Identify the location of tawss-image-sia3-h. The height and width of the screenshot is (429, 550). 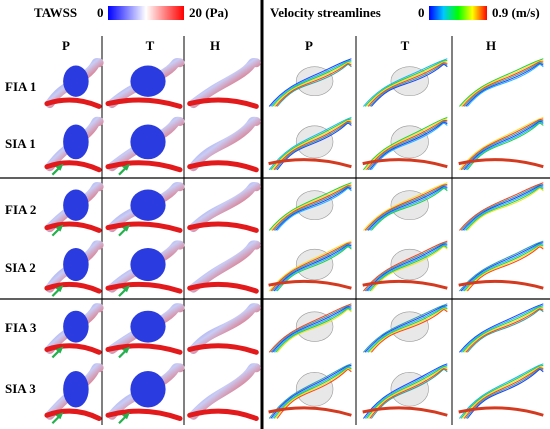
(224, 392).